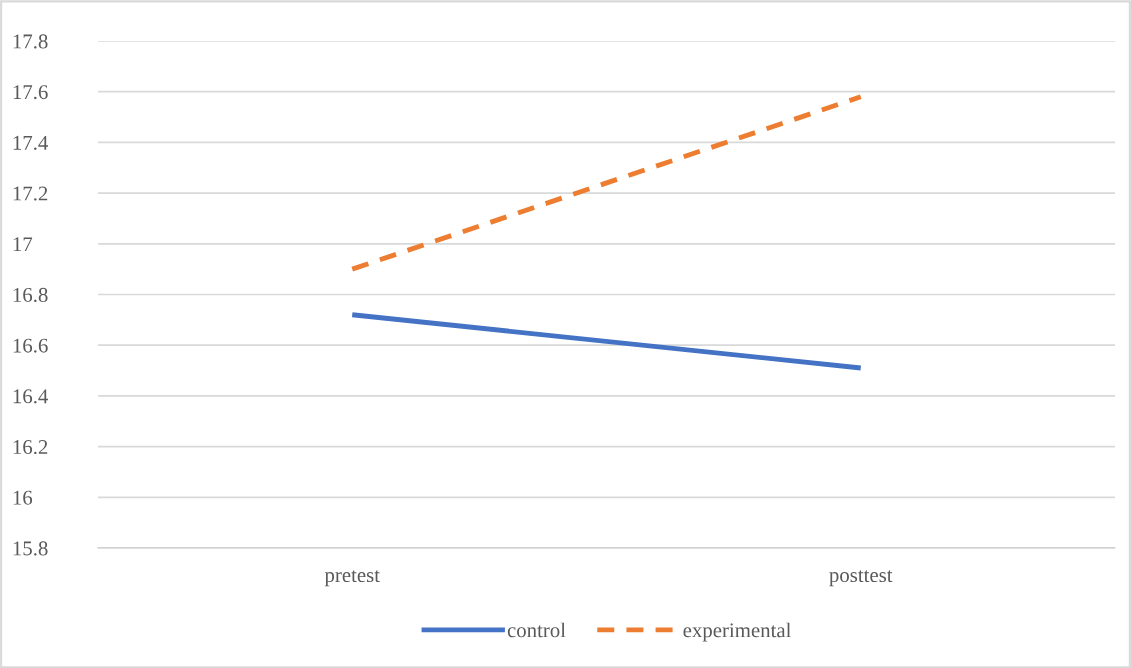 This screenshot has width=1131, height=668. Describe the element at coordinates (30, 345) in the screenshot. I see `y-tick-label: 16.6` at that location.